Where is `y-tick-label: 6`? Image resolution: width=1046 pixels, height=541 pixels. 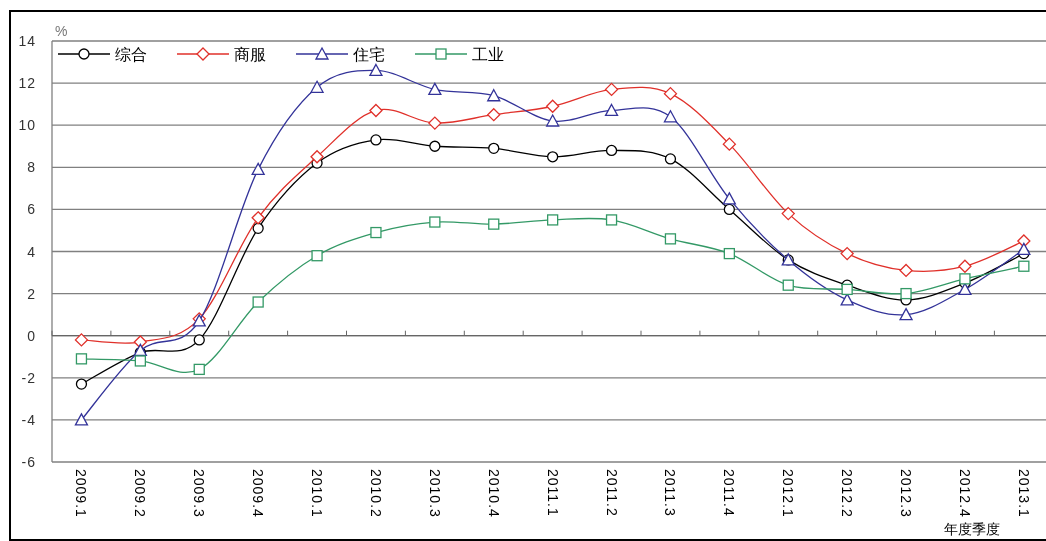
y-tick-label: 6 is located at coordinates (31, 209).